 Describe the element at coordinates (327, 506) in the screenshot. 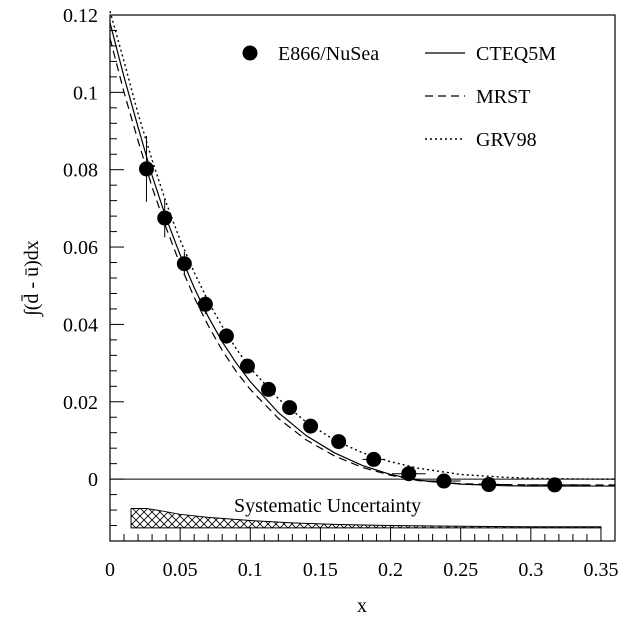

I see `systematic-uncertainty-label: Systematic Uncertainty` at that location.